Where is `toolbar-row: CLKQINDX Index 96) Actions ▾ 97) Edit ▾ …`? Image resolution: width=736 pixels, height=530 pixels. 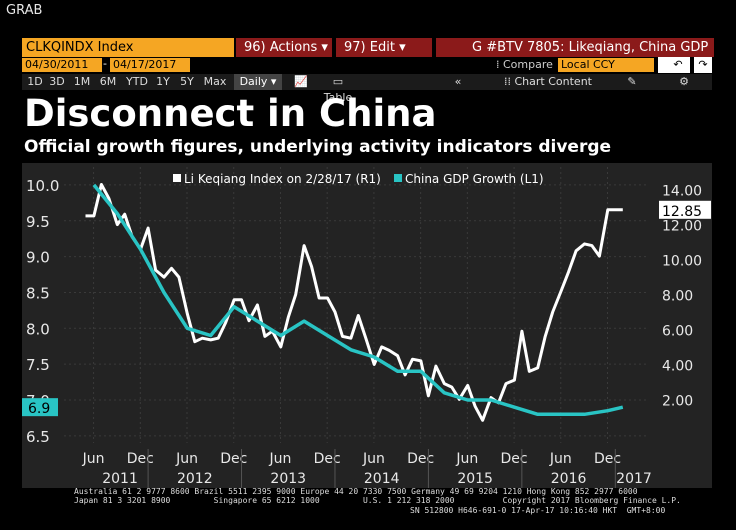 toolbar-row: CLKQINDX Index 96) Actions ▾ 97) Edit ▾ … is located at coordinates (368, 47).